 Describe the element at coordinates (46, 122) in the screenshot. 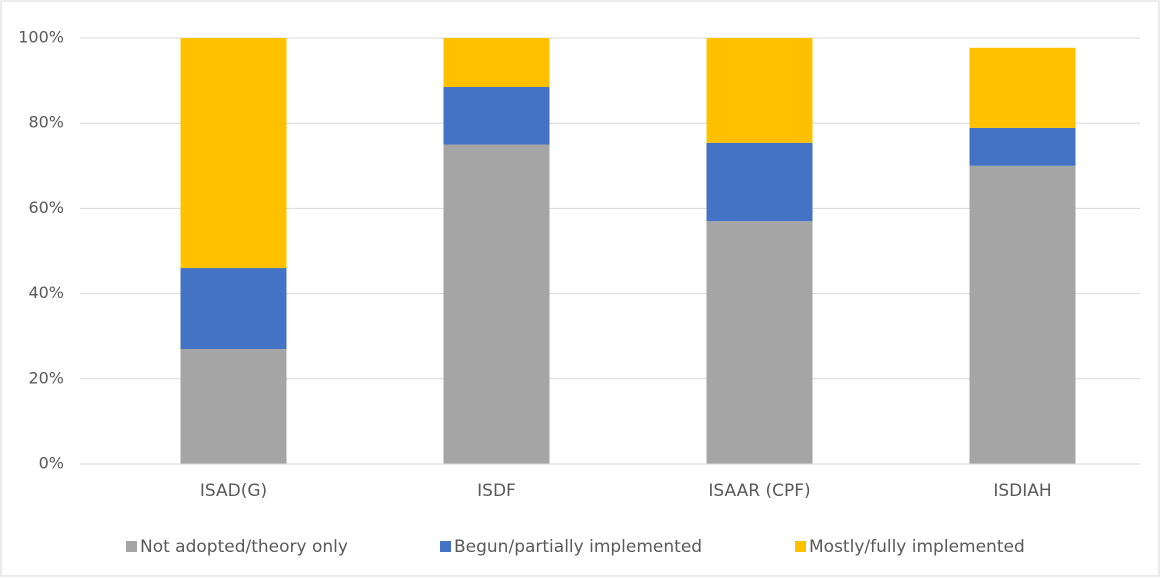

I see `y-tick-label: 80%` at that location.